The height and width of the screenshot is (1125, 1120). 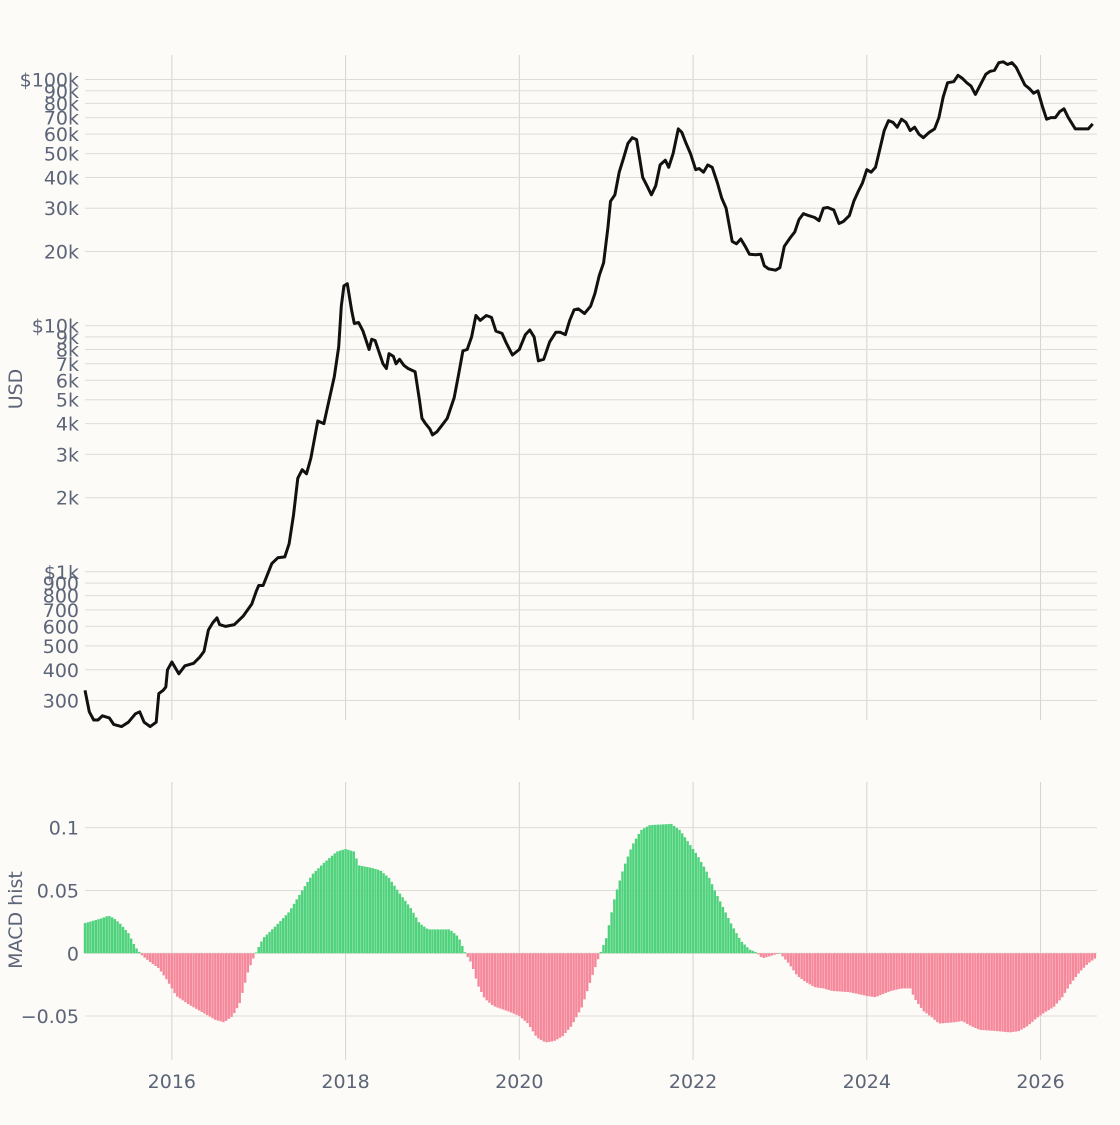 What do you see at coordinates (49, 80) in the screenshot?
I see `price-y-tick-label: $100k` at bounding box center [49, 80].